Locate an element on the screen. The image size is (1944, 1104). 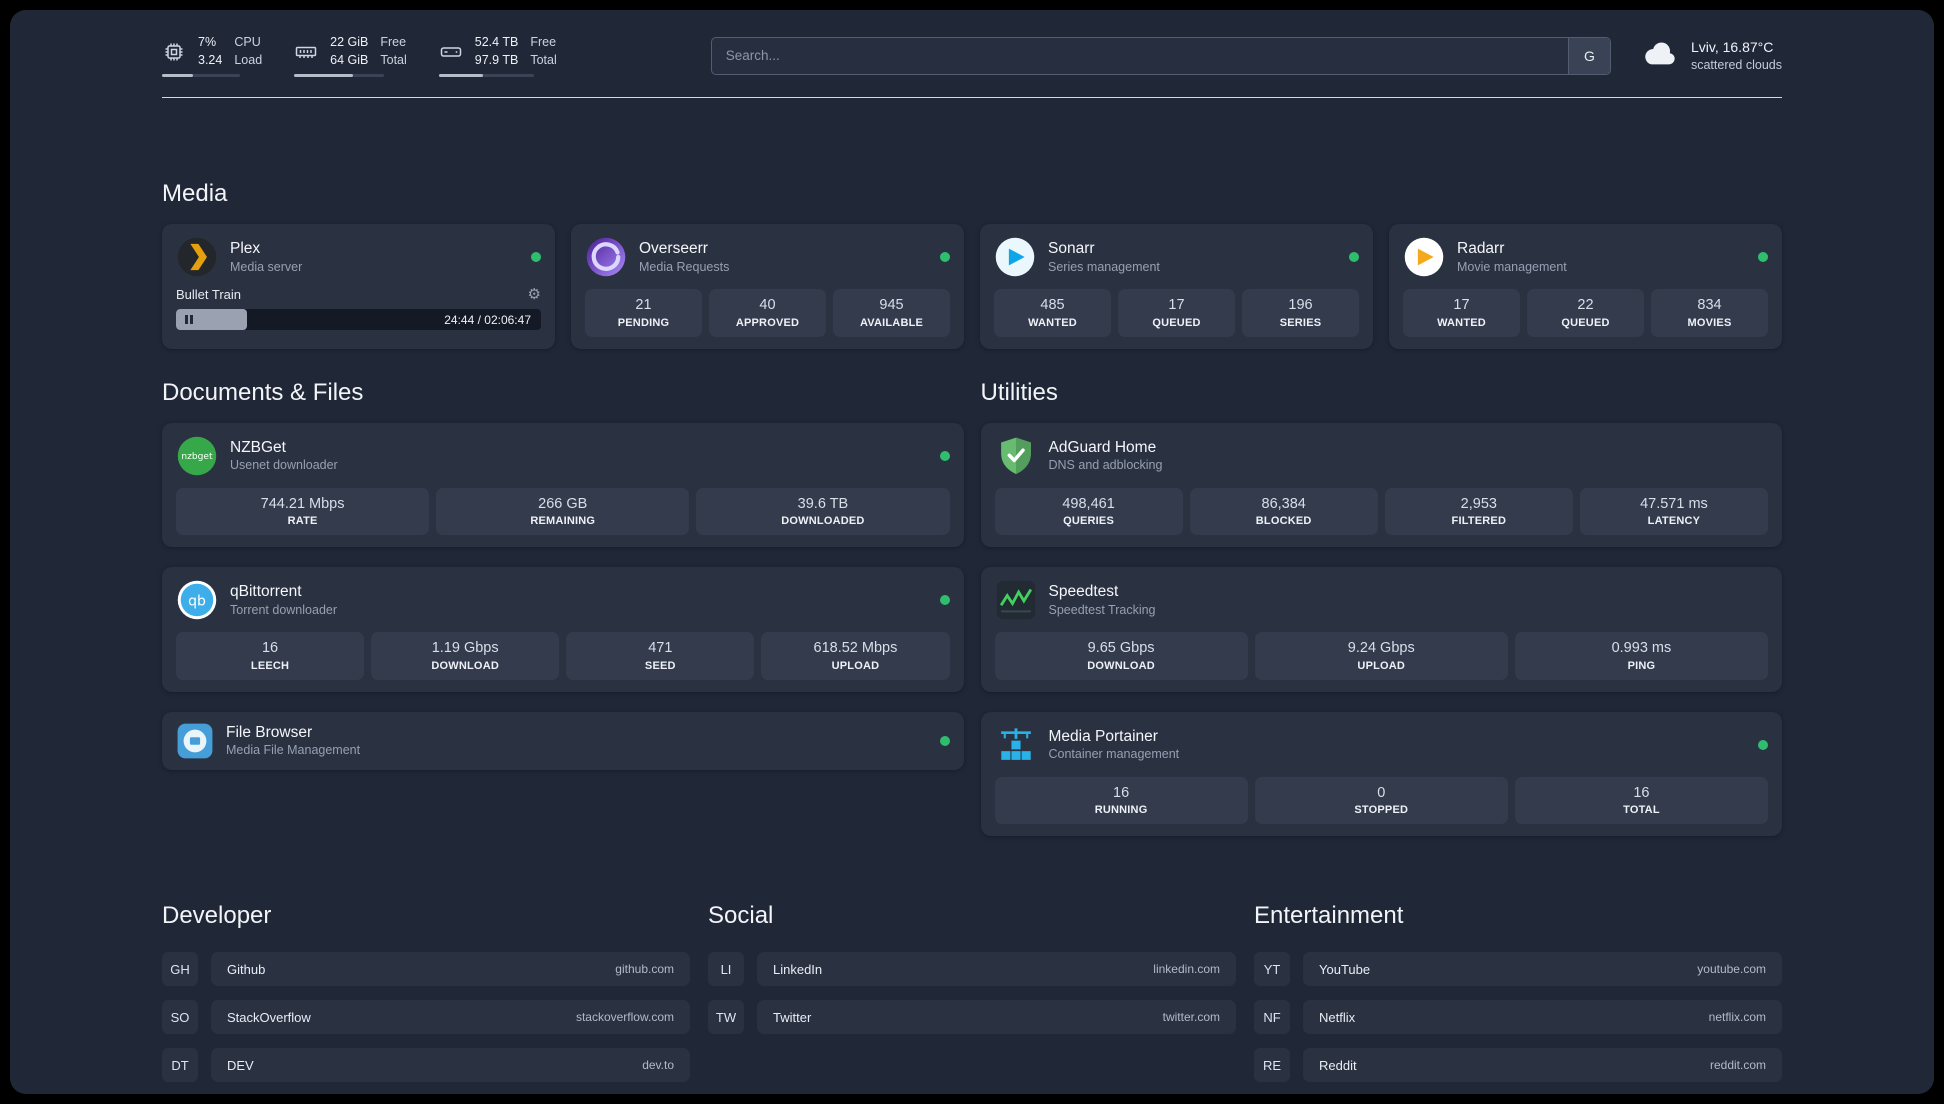
netflix-abbr-icon: NF is located at coordinates (1272, 1017).